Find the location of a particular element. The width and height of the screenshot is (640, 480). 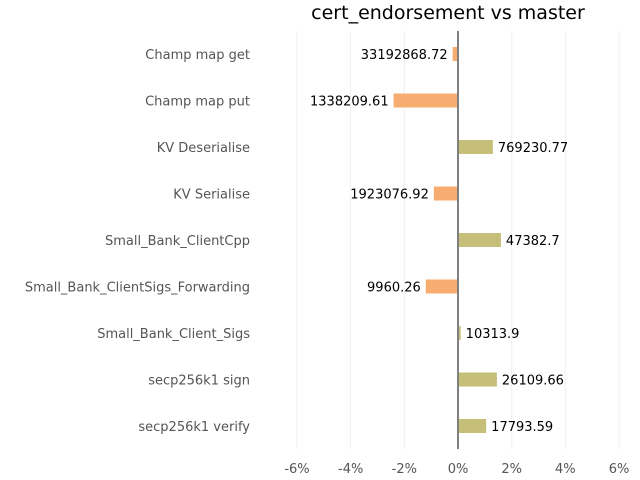

category-label: Small_Bank_ClientCpp is located at coordinates (177, 241).